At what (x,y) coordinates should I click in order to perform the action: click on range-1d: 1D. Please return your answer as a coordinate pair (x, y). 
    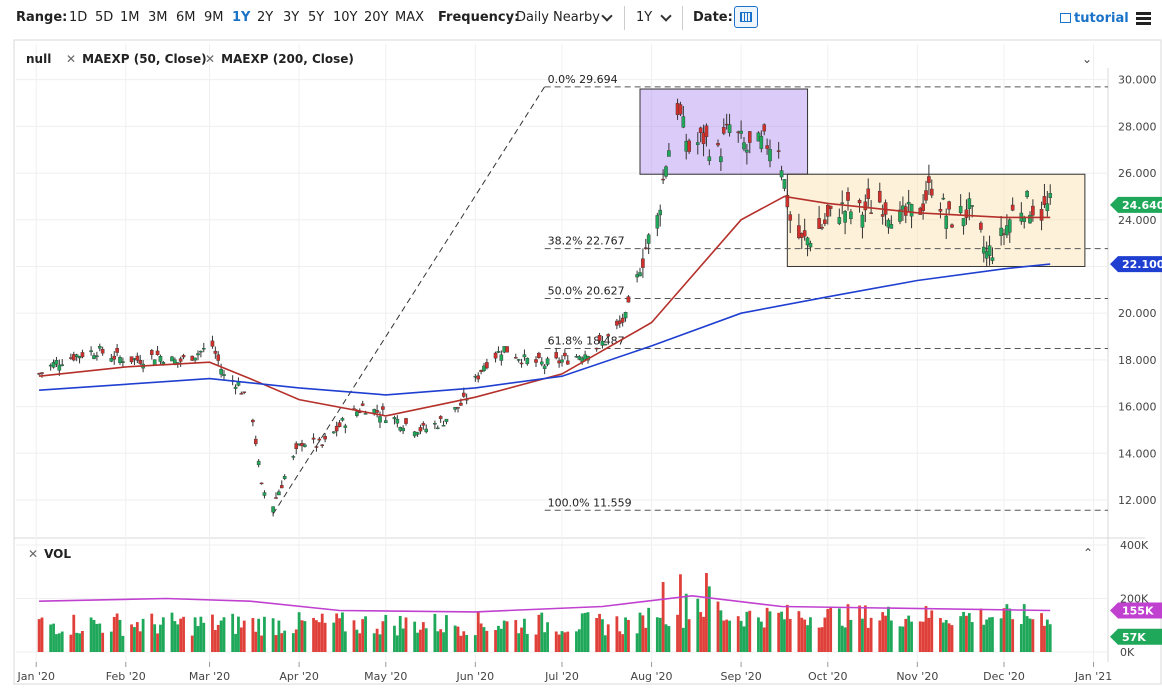
    Looking at the image, I should click on (78, 17).